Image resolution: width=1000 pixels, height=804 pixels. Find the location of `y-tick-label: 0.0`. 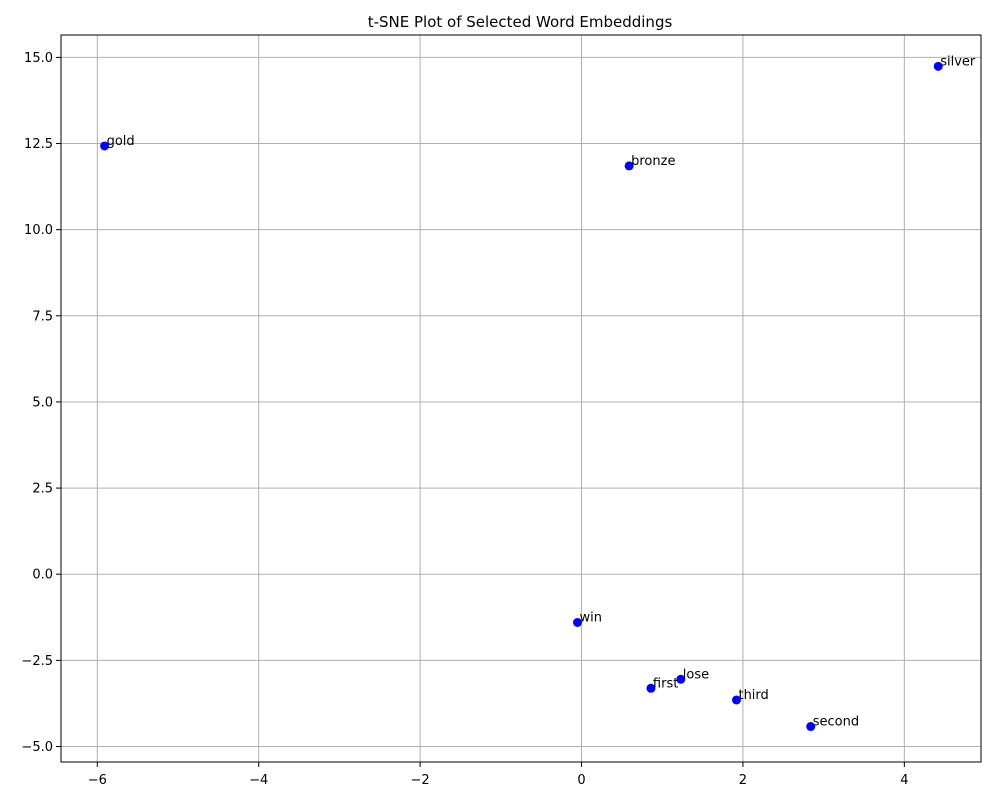

y-tick-label: 0.0 is located at coordinates (42, 575).